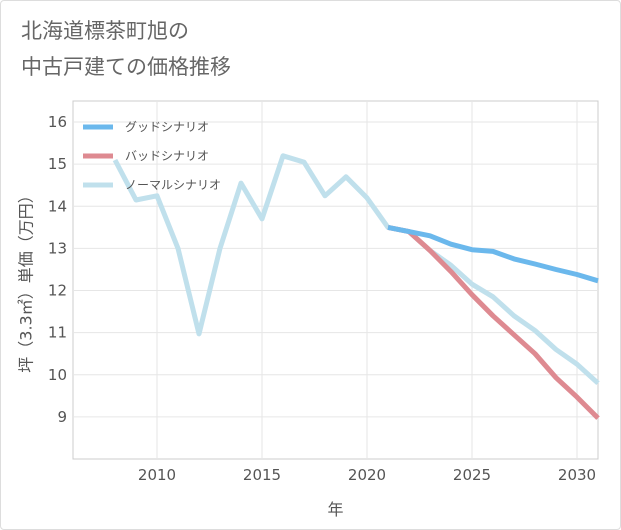 Image resolution: width=621 pixels, height=530 pixels. Describe the element at coordinates (57, 375) in the screenshot. I see `y-tick-label: 10` at that location.